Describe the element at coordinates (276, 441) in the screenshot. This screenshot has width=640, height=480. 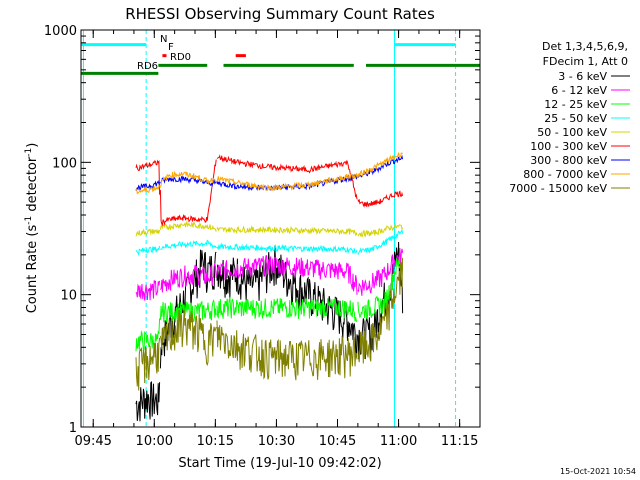
I see `x-tick-label-3: 10:30` at that location.